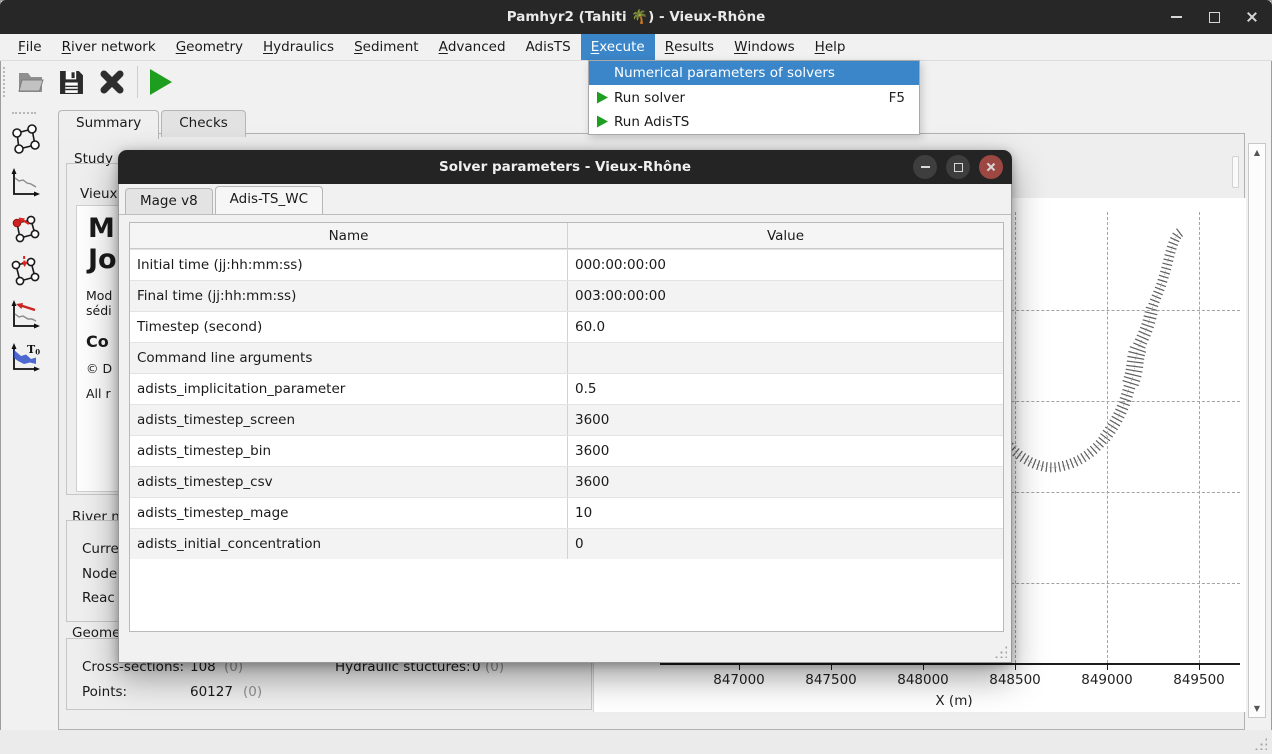 The image size is (1272, 754). Describe the element at coordinates (1000, 651) in the screenshot. I see `dialog-resize-grip` at that location.